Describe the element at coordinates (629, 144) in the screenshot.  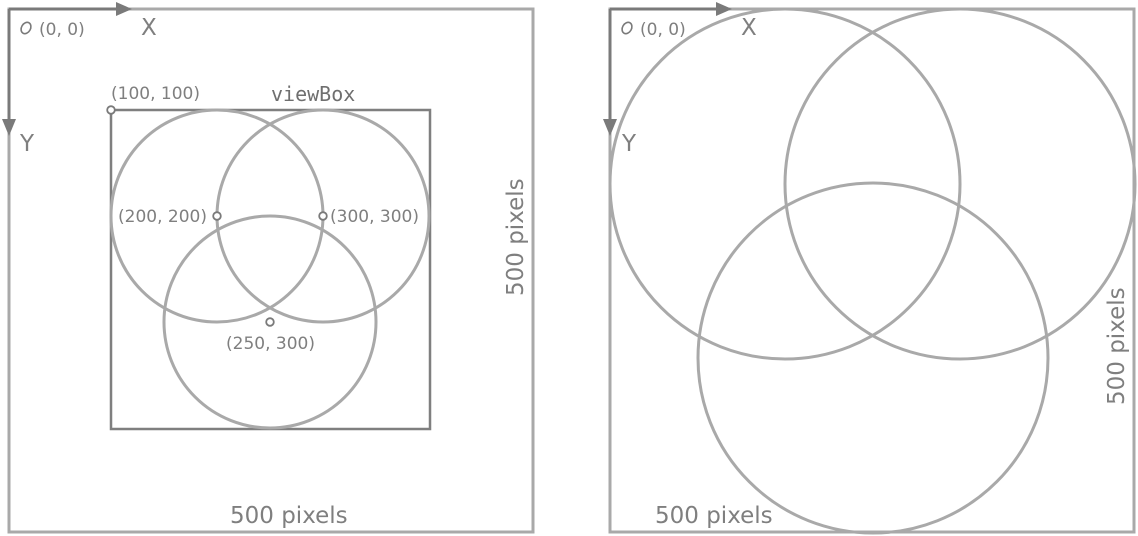
I see `right-y-axis-label: Y` at that location.